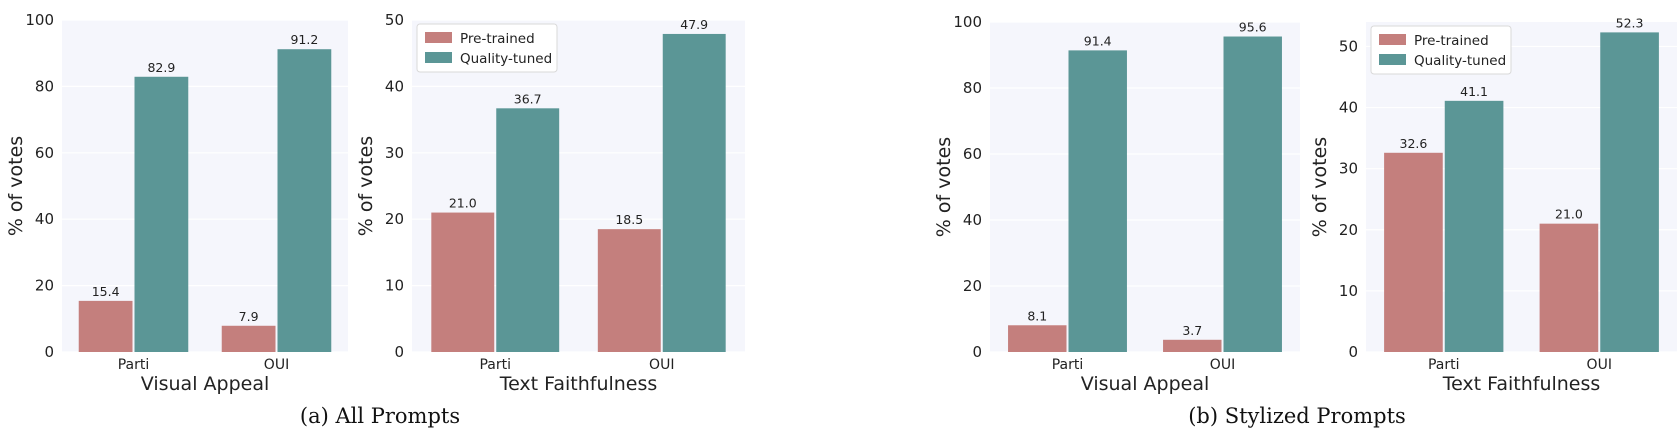  I want to click on bar-value-label: 36.7, so click(528, 98).